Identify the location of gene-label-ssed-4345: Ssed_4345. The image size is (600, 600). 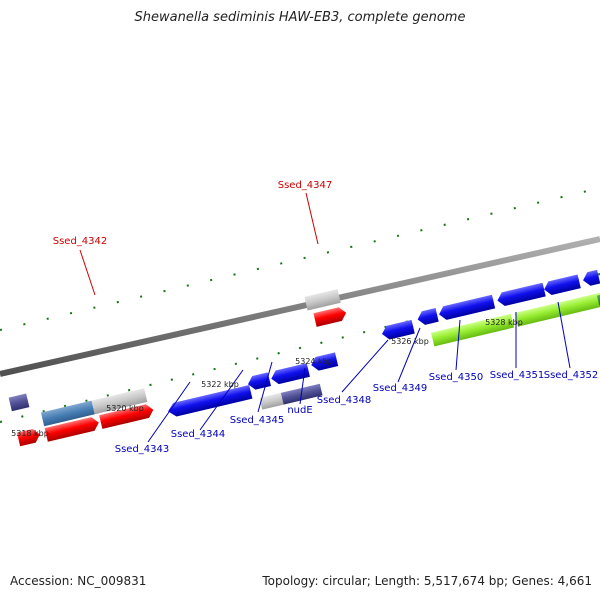
(257, 420).